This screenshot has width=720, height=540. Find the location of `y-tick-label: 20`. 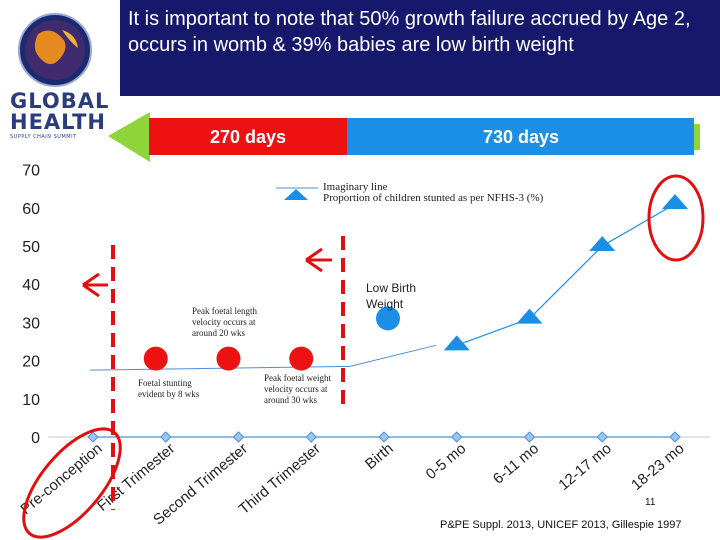

y-tick-label: 20 is located at coordinates (31, 362).